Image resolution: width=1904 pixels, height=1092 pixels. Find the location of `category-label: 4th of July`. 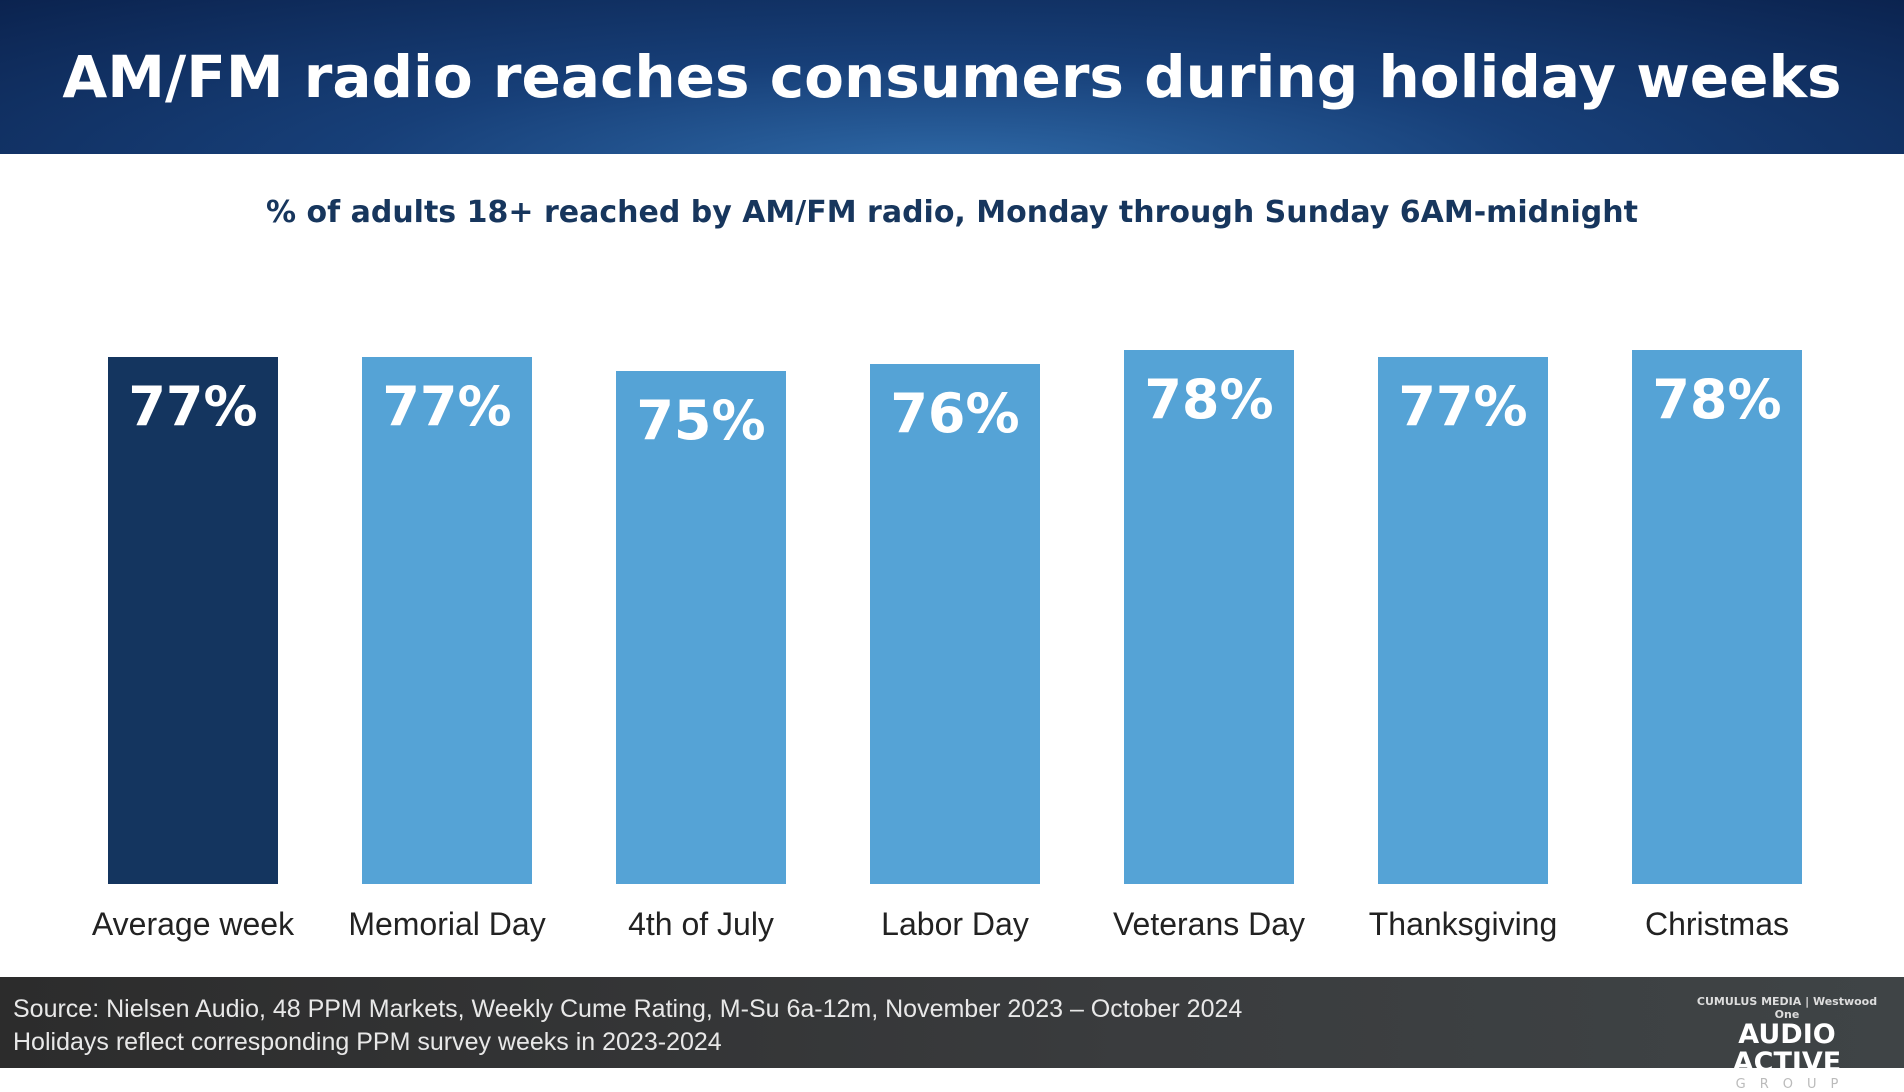

category-label: 4th of July is located at coordinates (701, 924).